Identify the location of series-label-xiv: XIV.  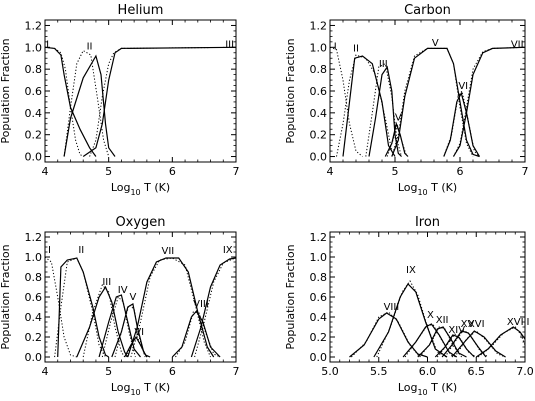
(456, 330).